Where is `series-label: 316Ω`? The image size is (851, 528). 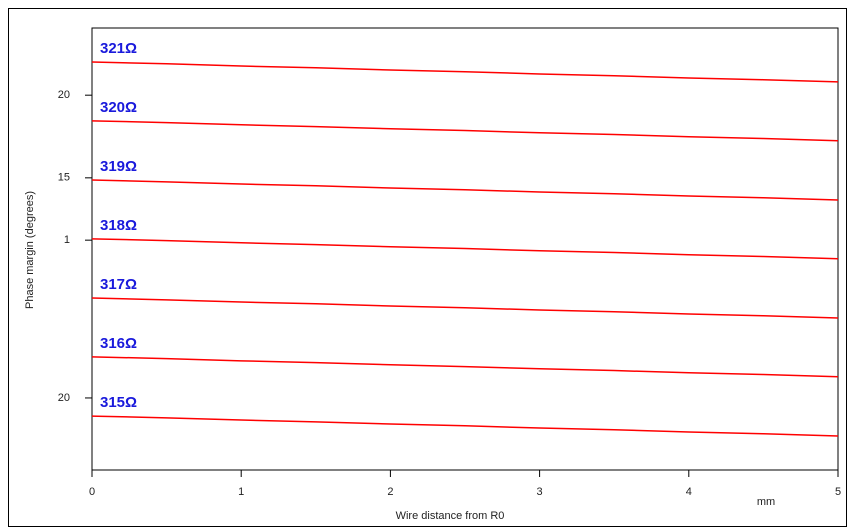
series-label: 316Ω is located at coordinates (118, 343).